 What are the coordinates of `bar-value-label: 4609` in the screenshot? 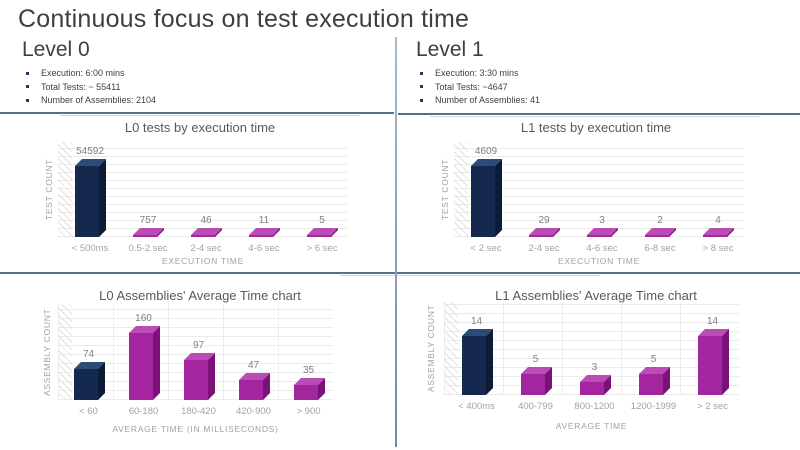 It's located at (486, 151).